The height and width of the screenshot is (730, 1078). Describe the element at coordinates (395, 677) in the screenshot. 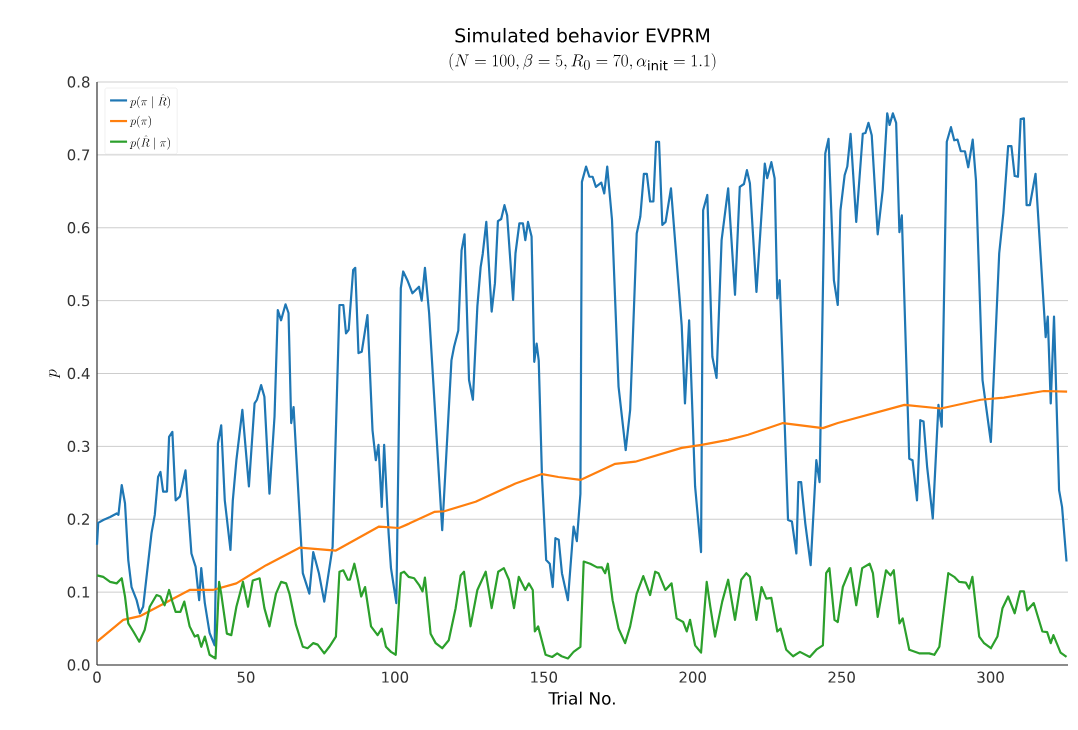

I see `x-tick-label: 100` at that location.